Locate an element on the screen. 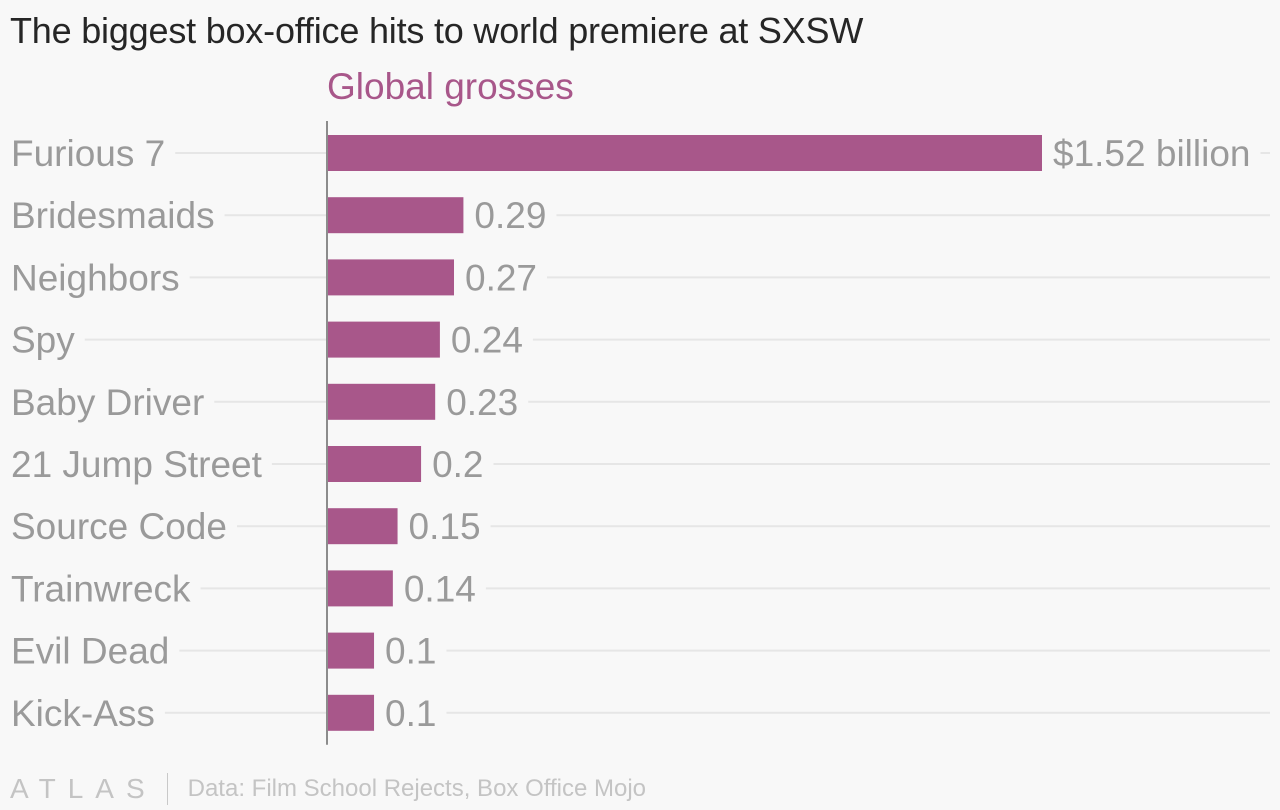  value-label: 0.14 is located at coordinates (440, 588).